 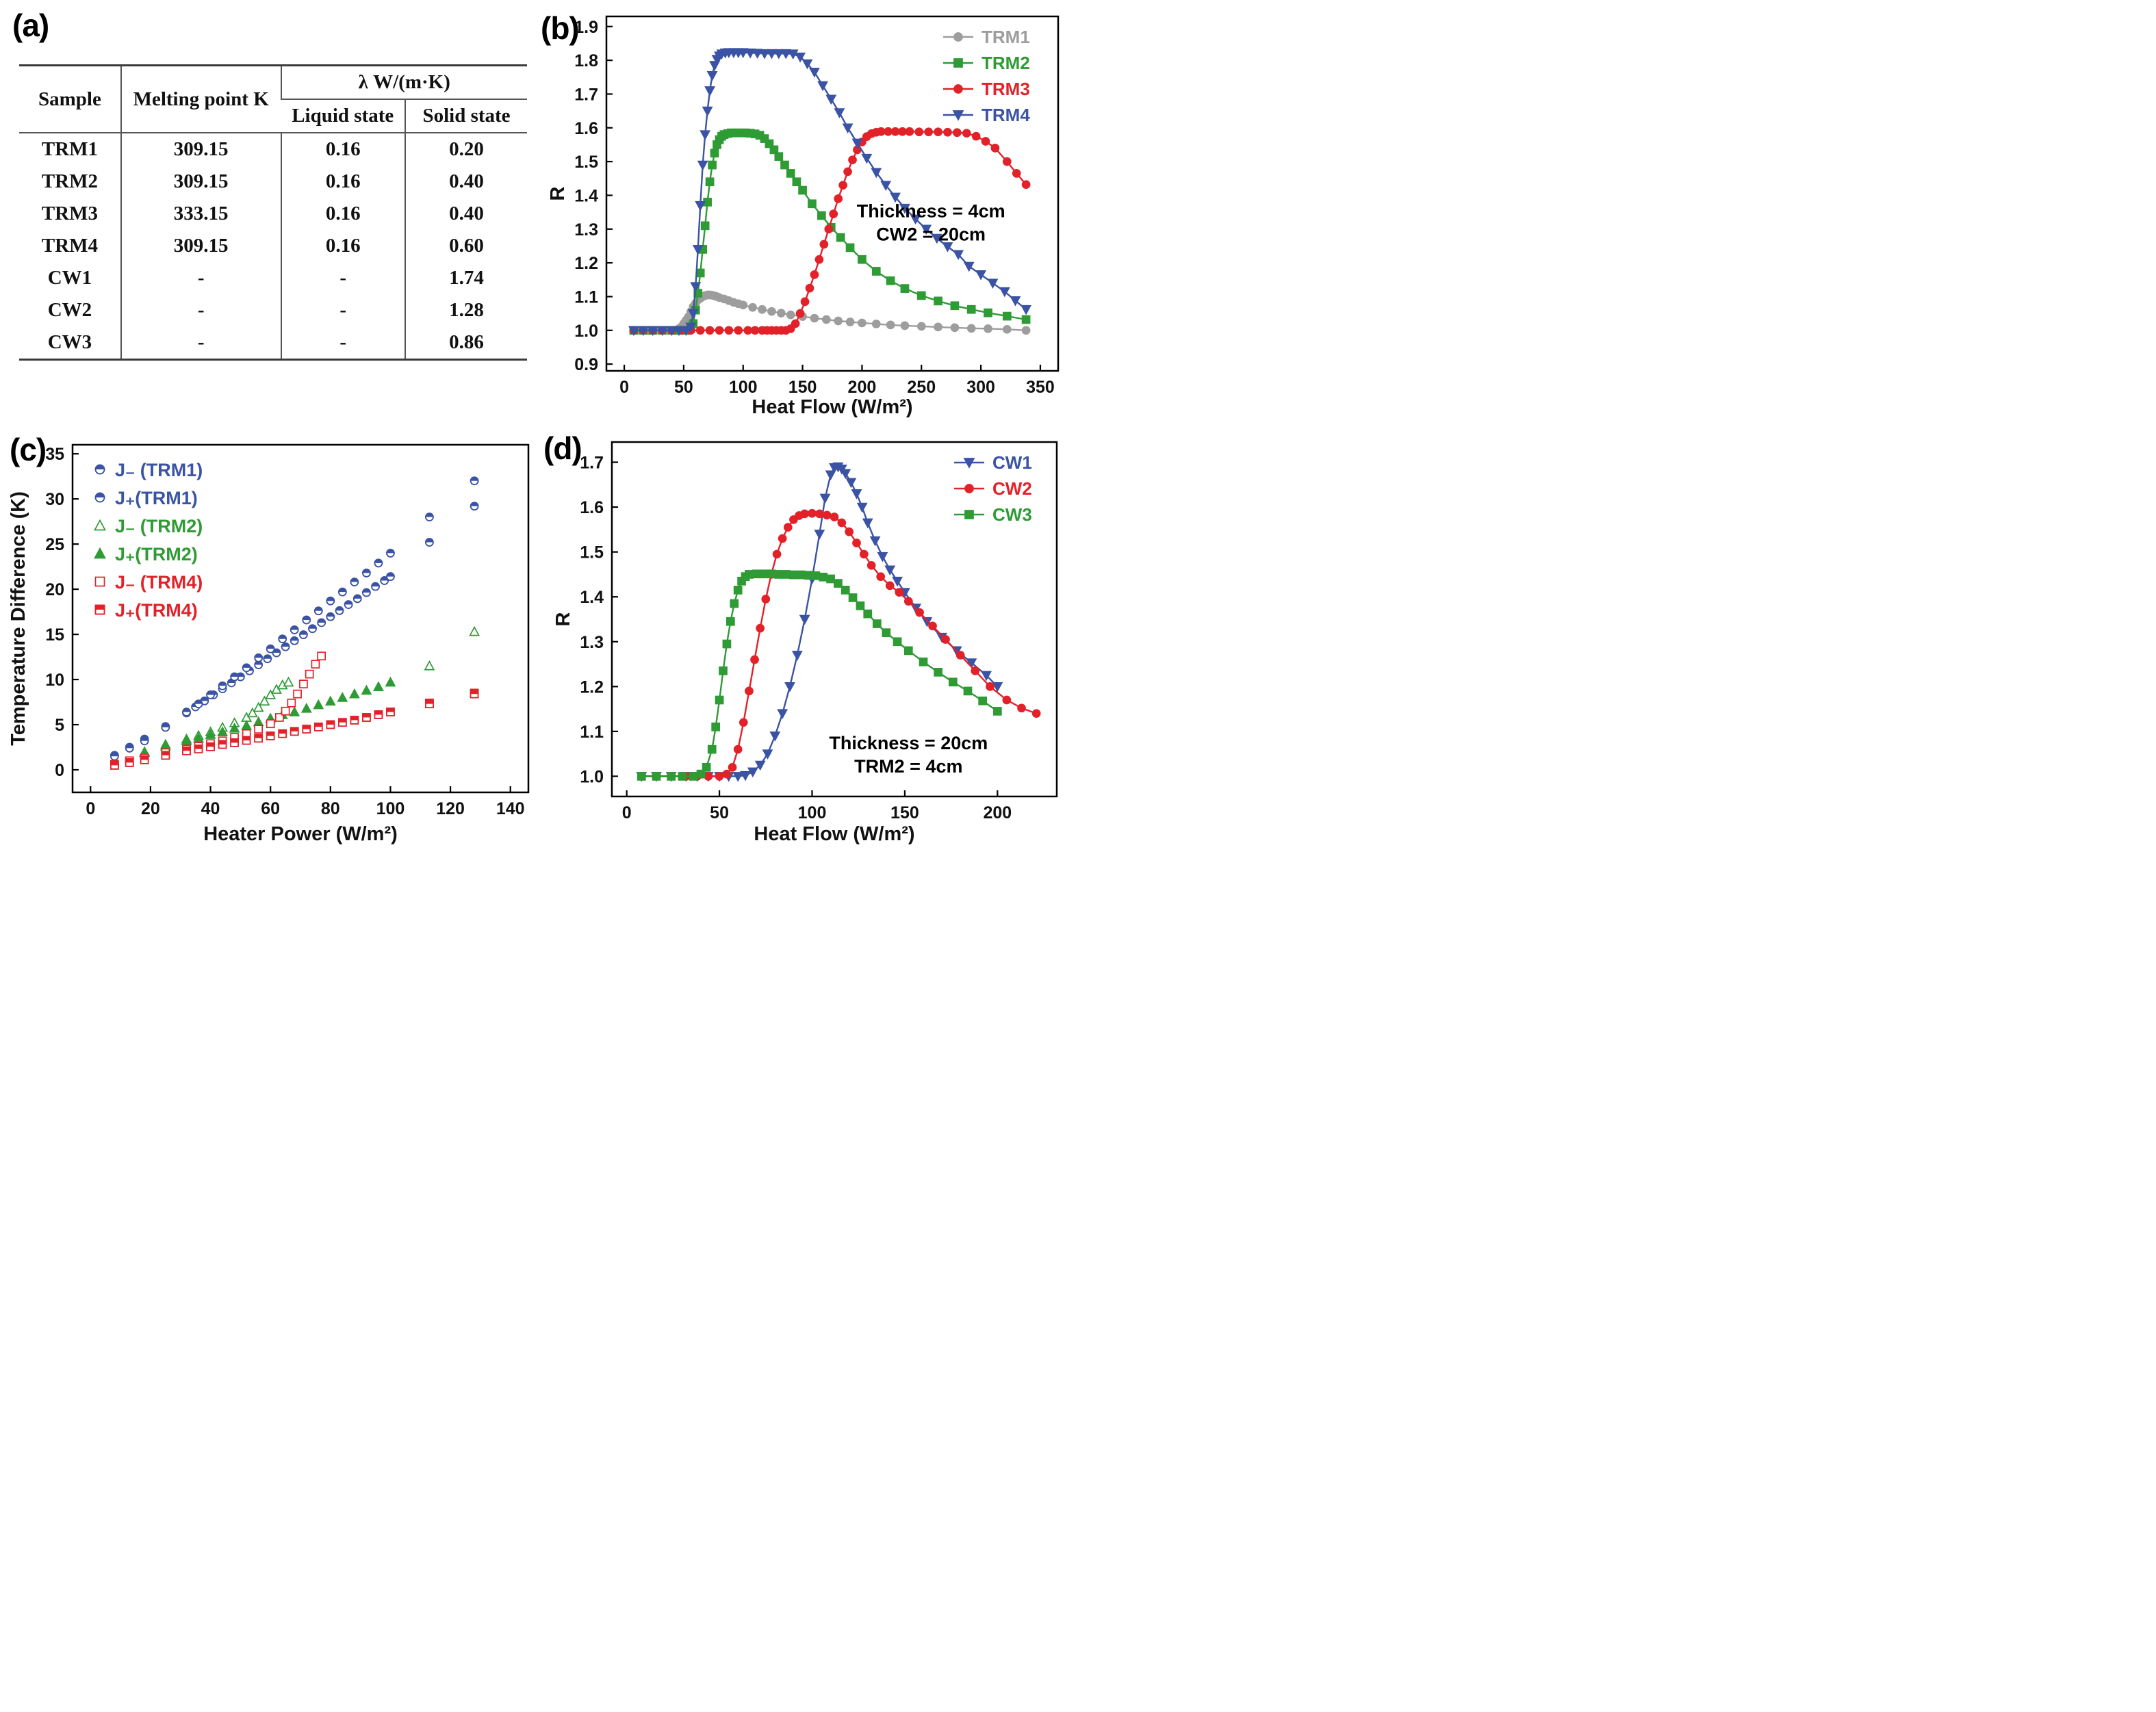 I want to click on y-tick-label: 30, so click(x=54, y=500).